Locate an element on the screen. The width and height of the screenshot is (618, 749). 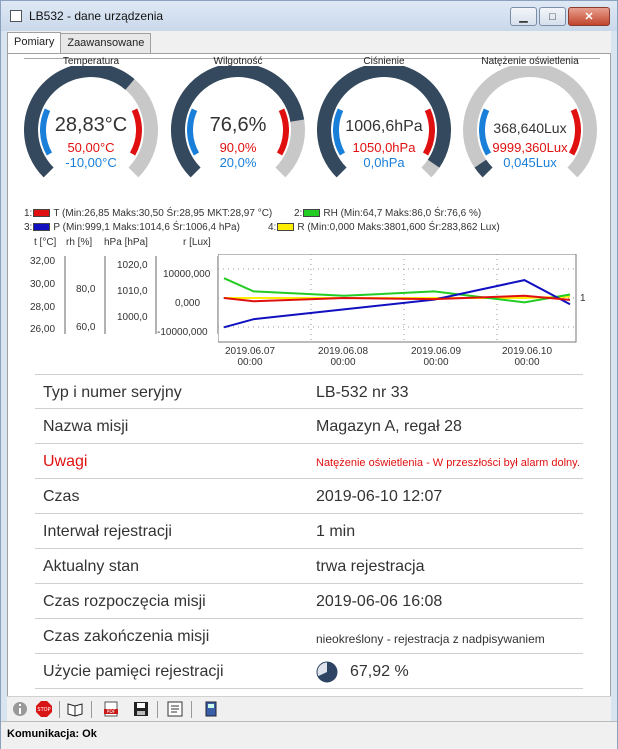
app-icon is located at coordinates (16, 16).